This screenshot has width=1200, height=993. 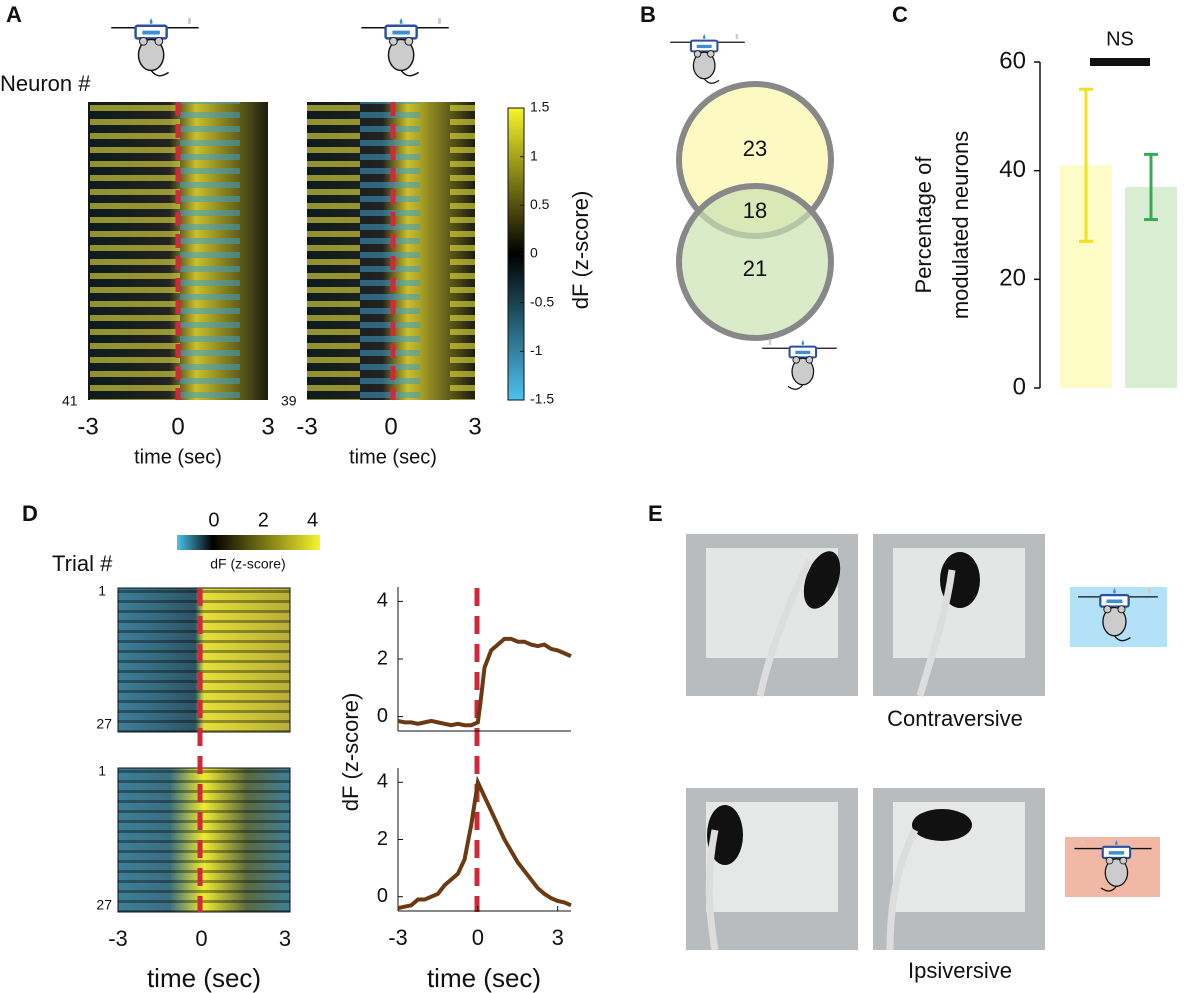 What do you see at coordinates (955, 718) in the screenshot?
I see `condition-label: Contraversive` at bounding box center [955, 718].